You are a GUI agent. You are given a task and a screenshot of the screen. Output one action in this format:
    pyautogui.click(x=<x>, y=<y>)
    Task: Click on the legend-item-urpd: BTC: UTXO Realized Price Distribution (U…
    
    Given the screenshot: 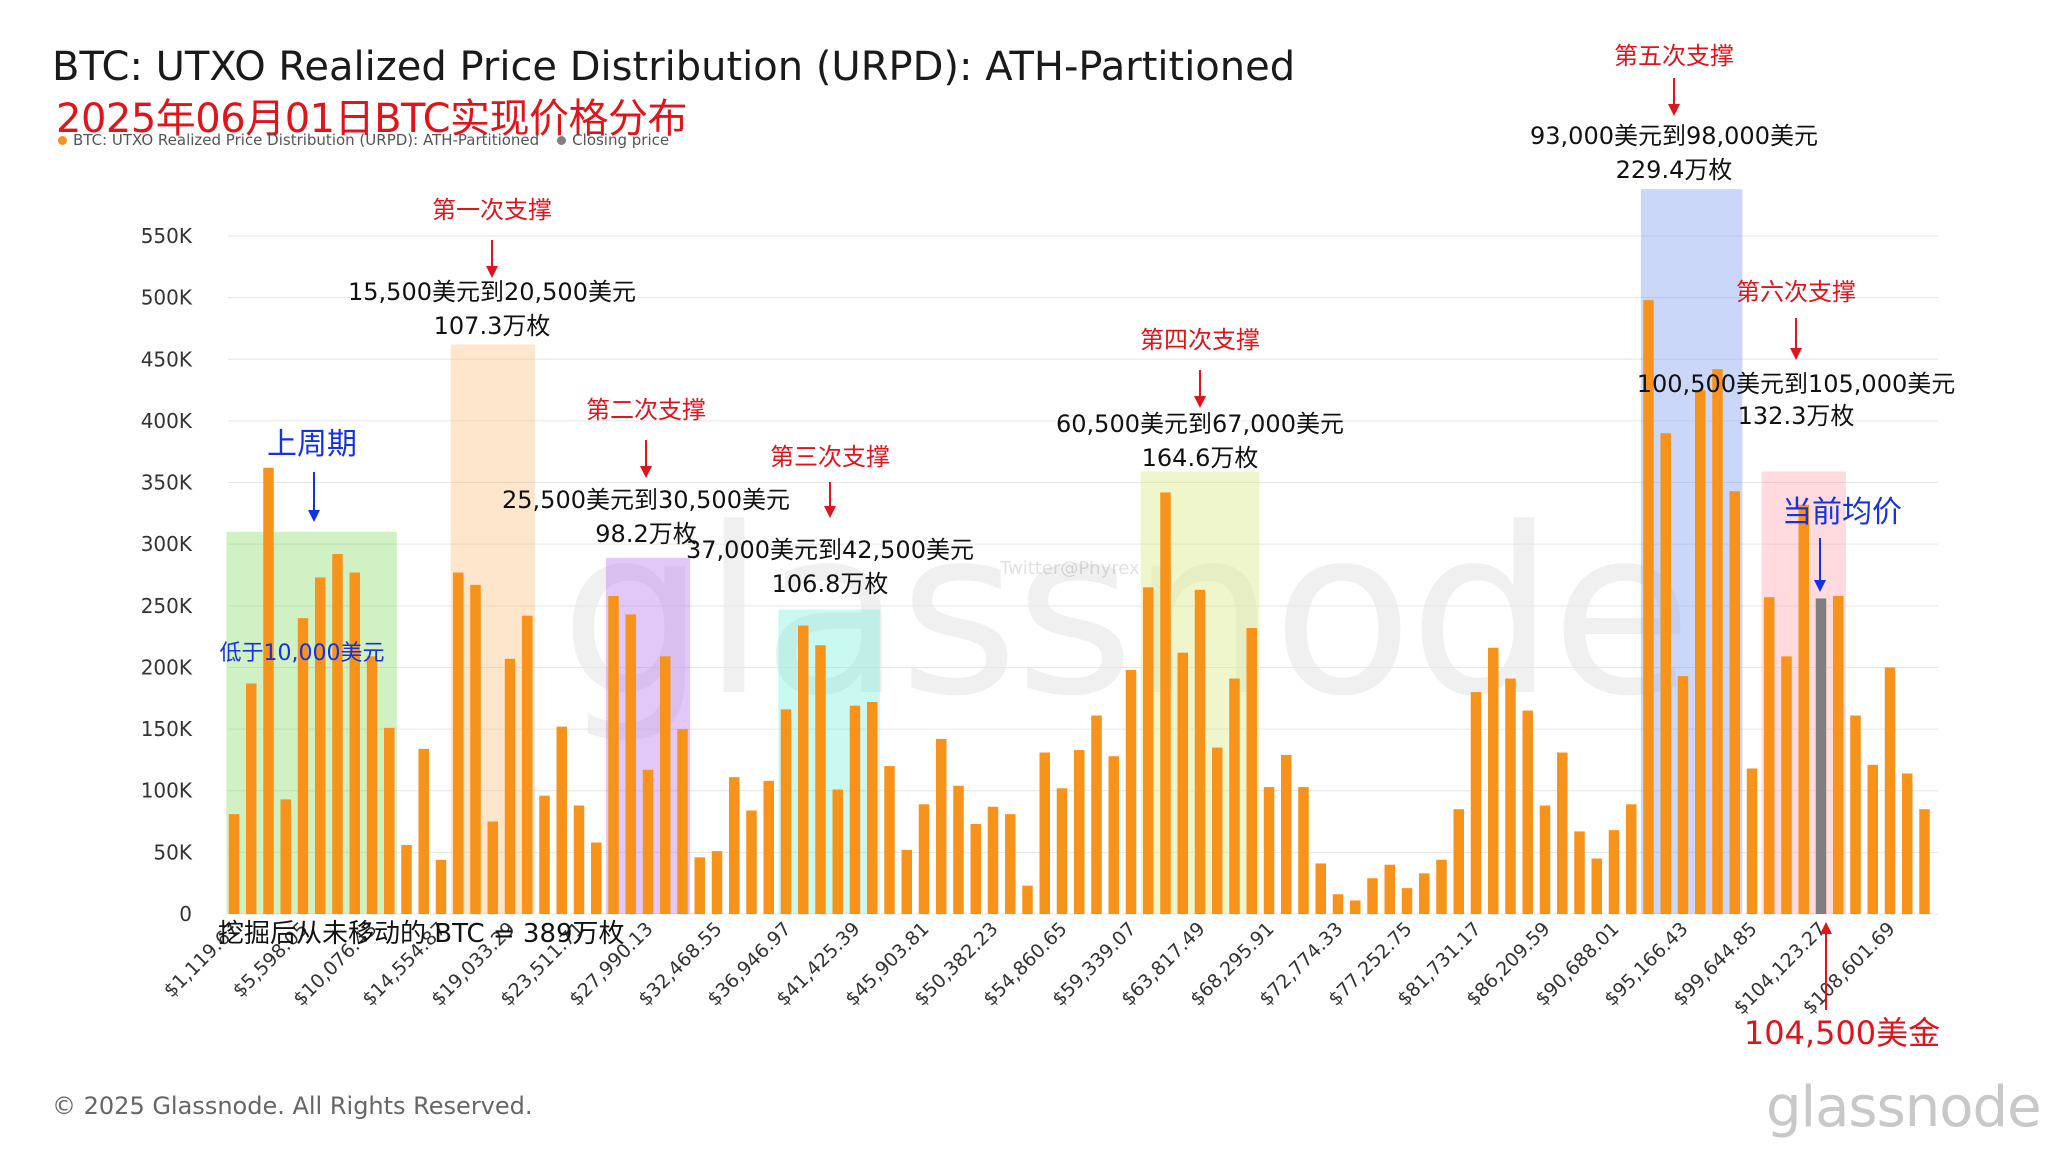 What is the action you would take?
    pyautogui.click(x=298, y=140)
    